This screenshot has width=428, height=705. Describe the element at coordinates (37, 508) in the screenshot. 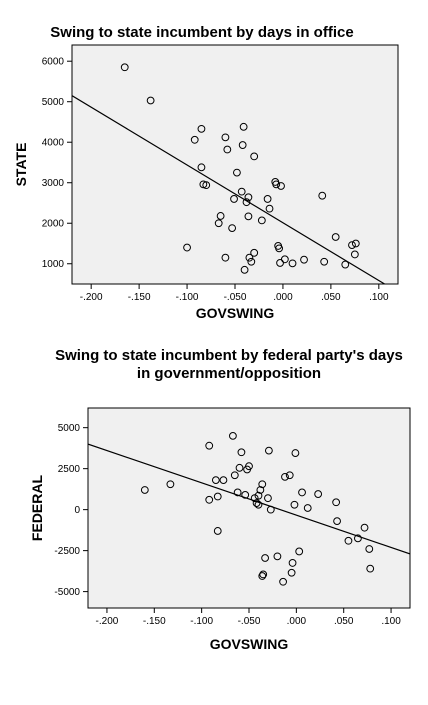

I see `y-axis-label: FEDERAL` at that location.